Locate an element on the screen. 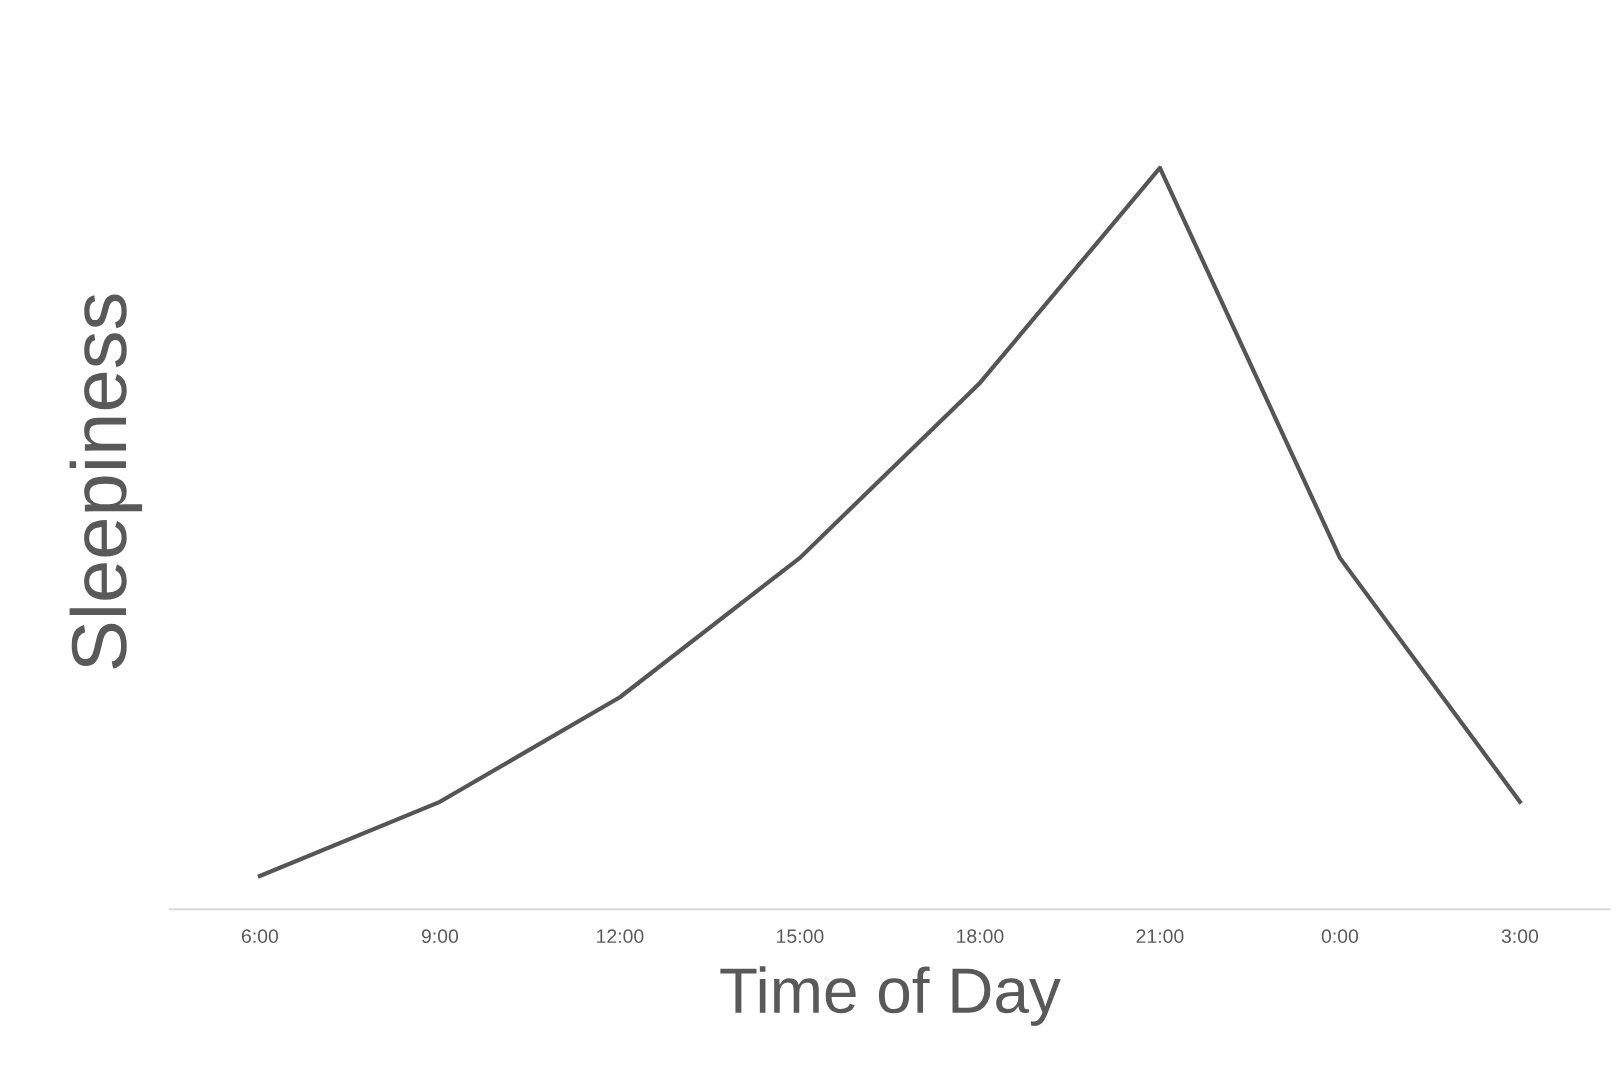 Image resolution: width=1618 pixels, height=1089 pixels. y-axis-title: Sleepiness is located at coordinates (106, 481).